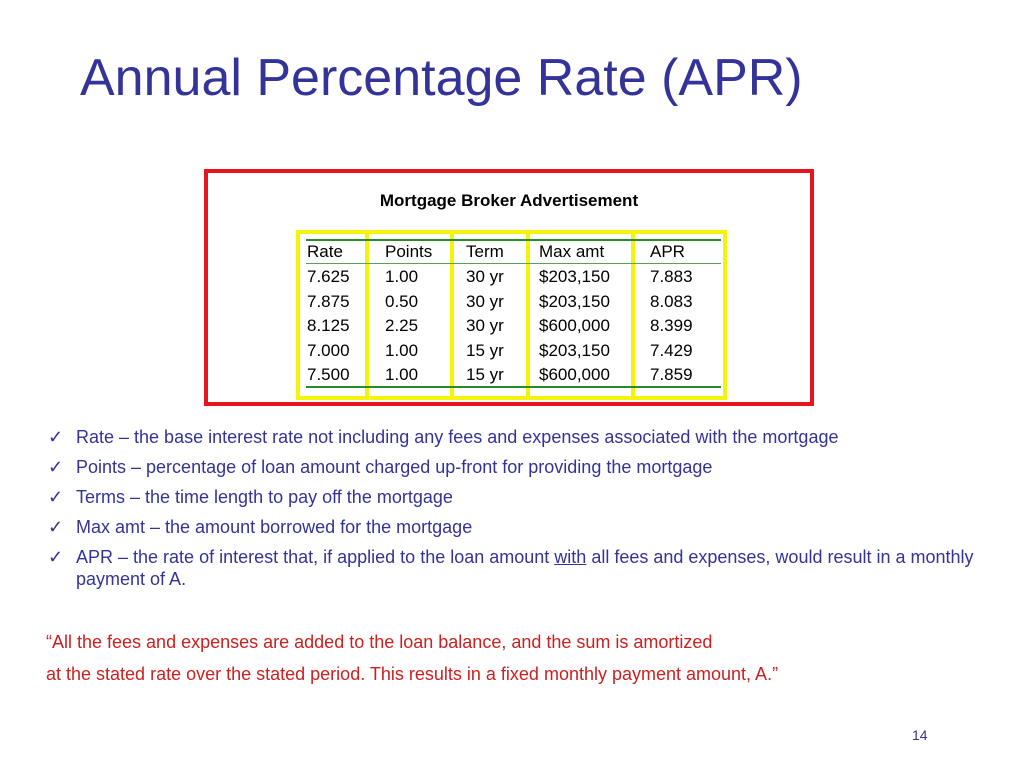  What do you see at coordinates (920, 735) in the screenshot?
I see `page-number: 14` at bounding box center [920, 735].